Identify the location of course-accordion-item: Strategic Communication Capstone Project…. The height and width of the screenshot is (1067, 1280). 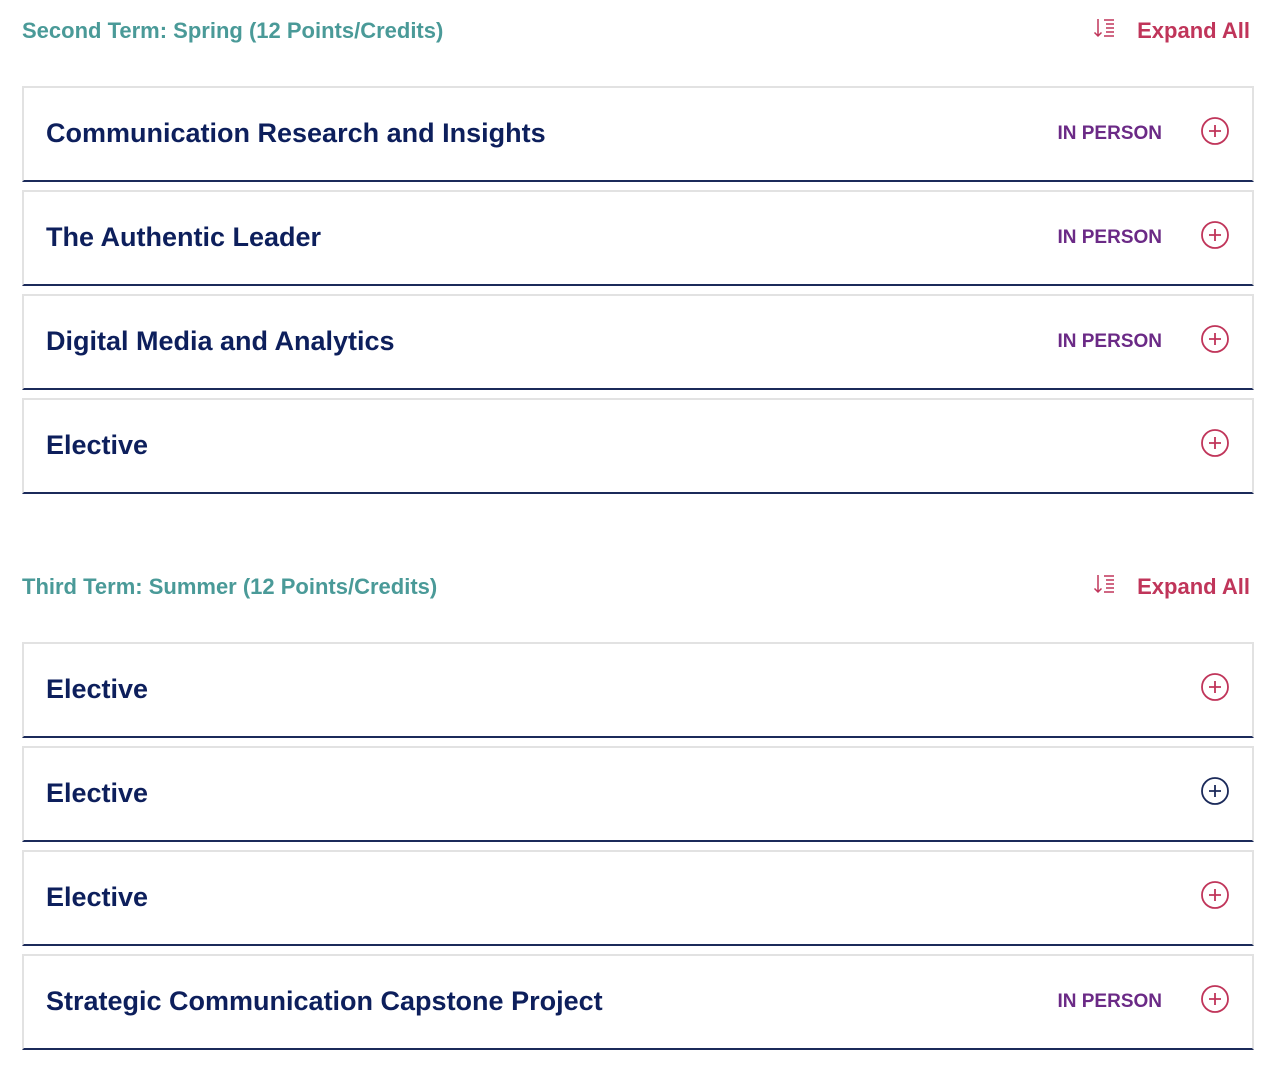
(638, 1002).